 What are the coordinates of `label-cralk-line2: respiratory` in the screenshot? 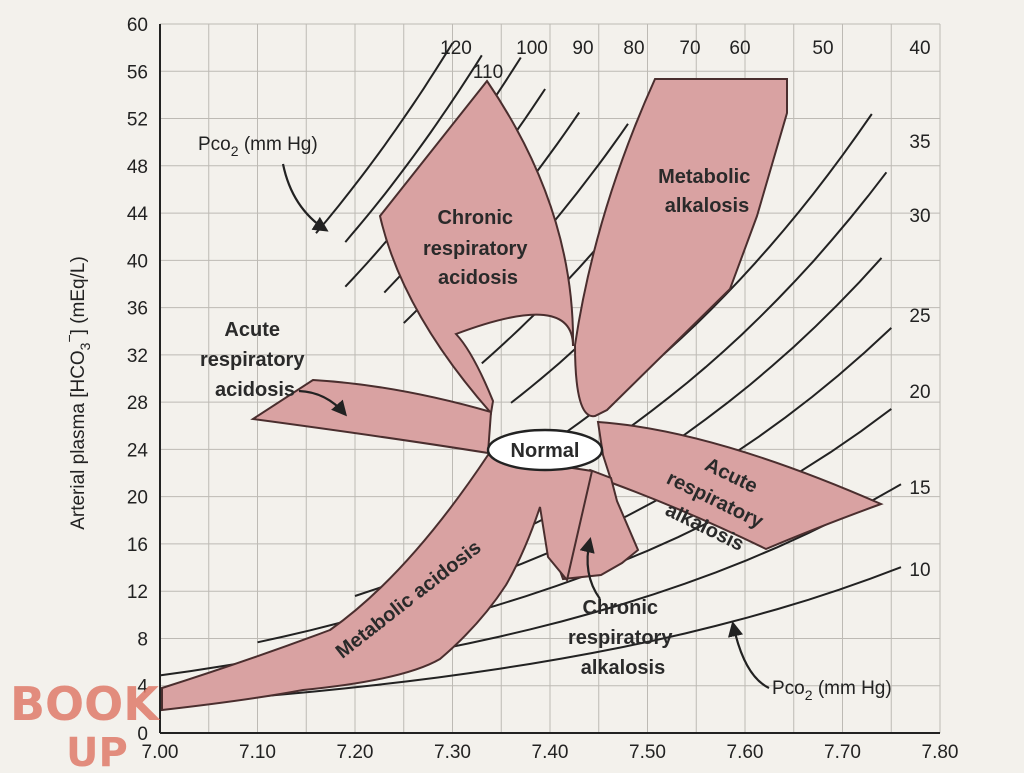 It's located at (620, 638).